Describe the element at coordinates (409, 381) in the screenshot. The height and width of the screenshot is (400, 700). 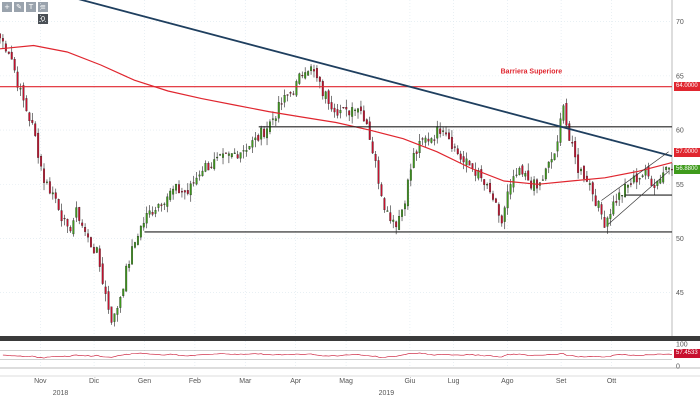
I see `x-tick-label: Giu` at that location.